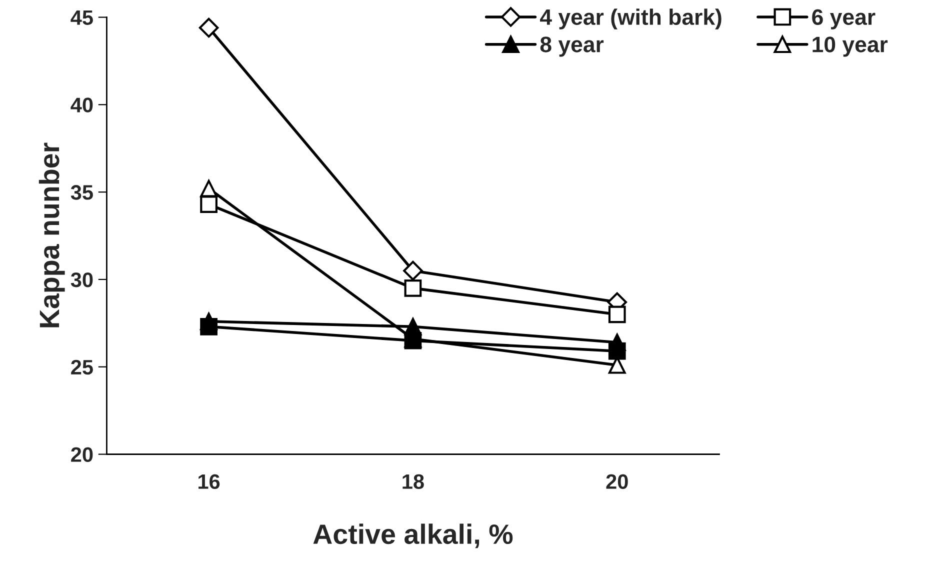 The image size is (928, 575). What do you see at coordinates (413, 536) in the screenshot?
I see `x-axis-title: Active alkali, %` at bounding box center [413, 536].